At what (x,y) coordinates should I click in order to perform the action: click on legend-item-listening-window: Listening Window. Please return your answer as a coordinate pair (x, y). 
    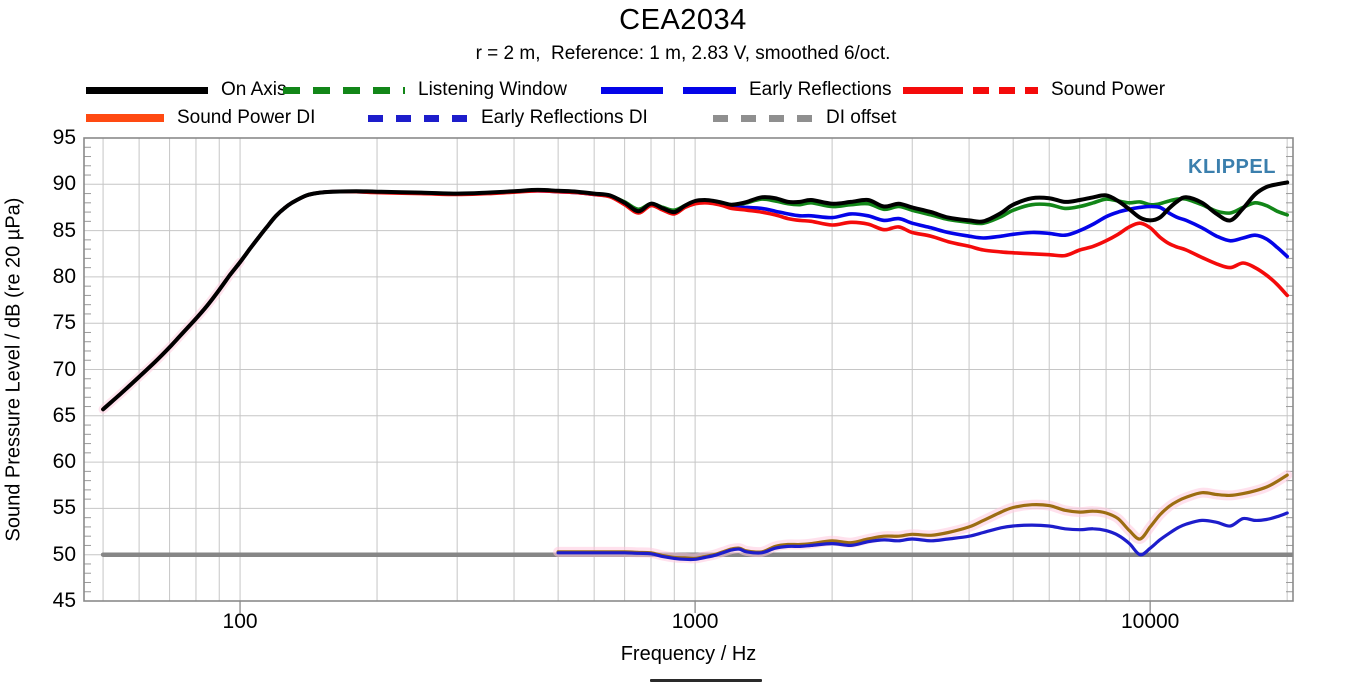
    Looking at the image, I should click on (425, 90).